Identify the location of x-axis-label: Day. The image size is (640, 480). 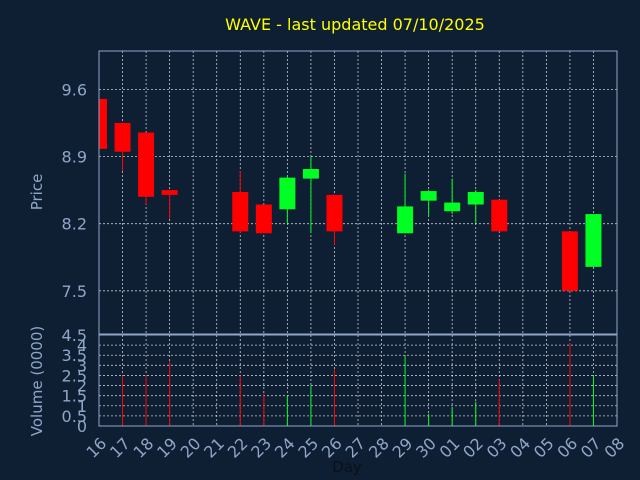
(347, 467).